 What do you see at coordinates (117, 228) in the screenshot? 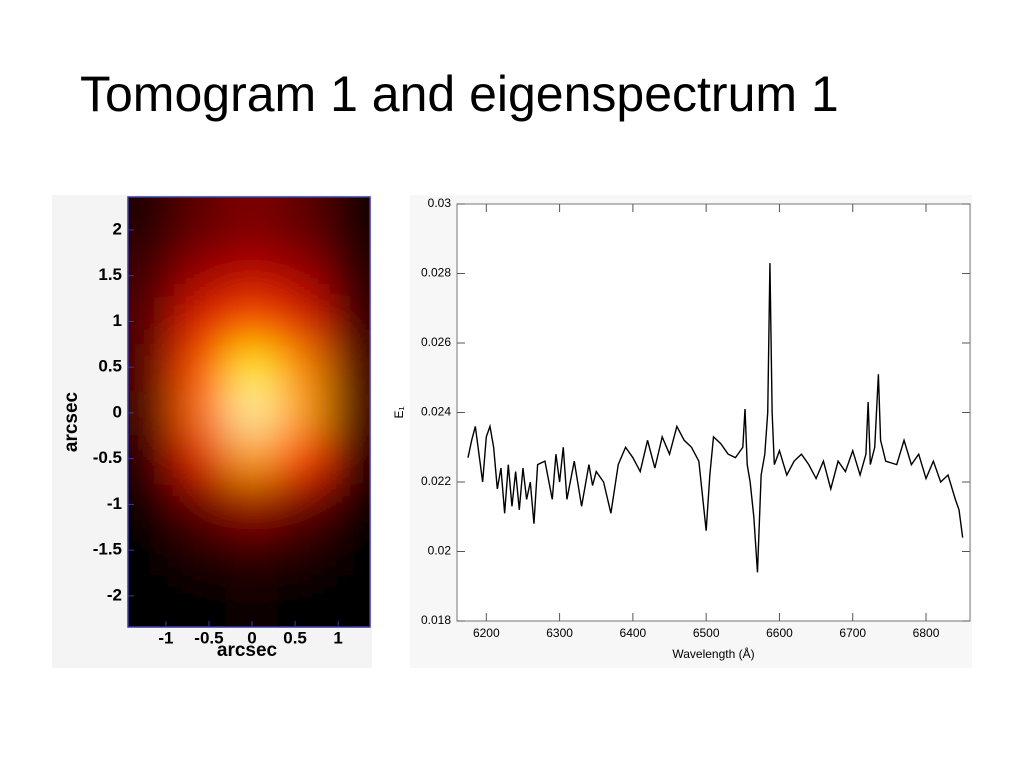
I see `y-tick-label: 2` at bounding box center [117, 228].